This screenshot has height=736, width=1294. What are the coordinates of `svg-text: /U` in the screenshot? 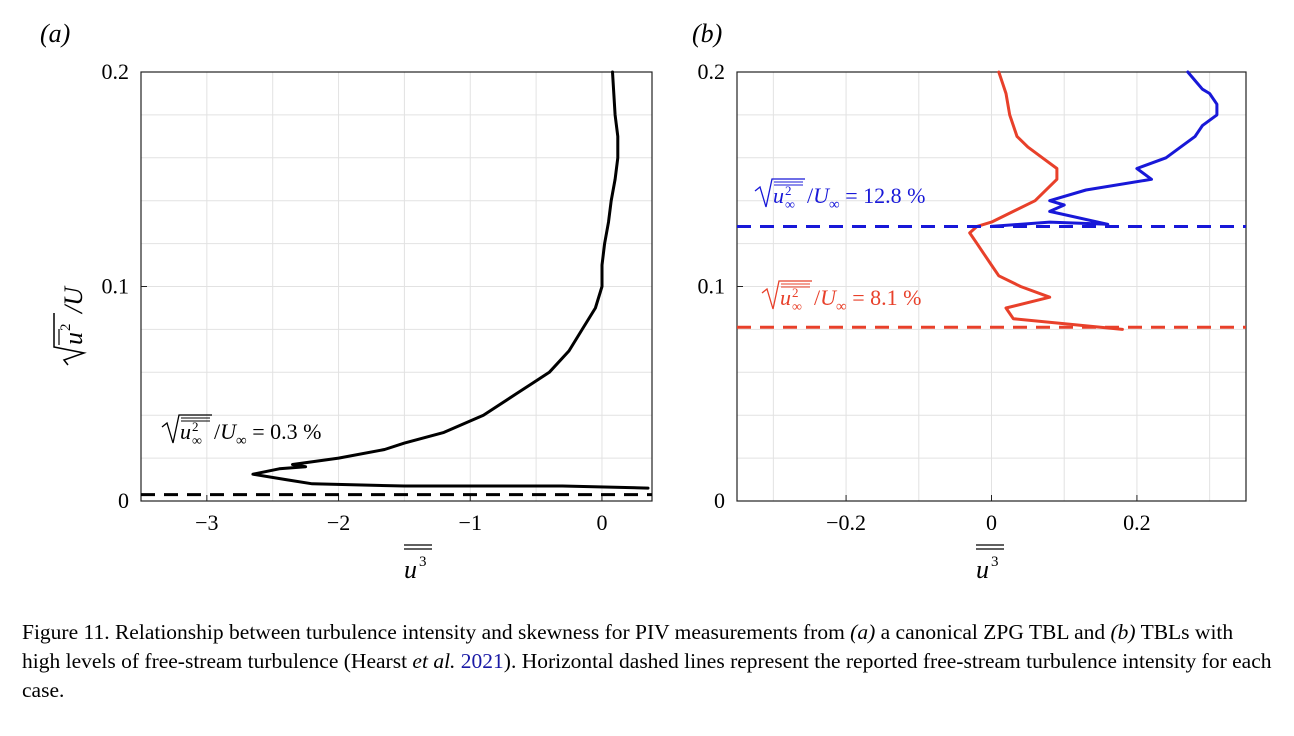 It's located at (73, 300).